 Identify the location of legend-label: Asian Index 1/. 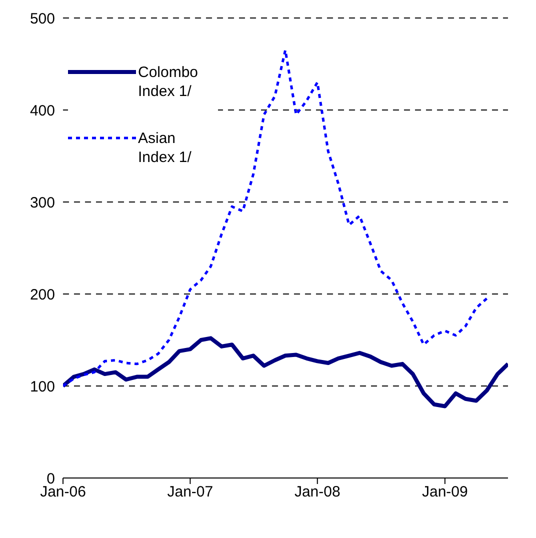
(165, 148).